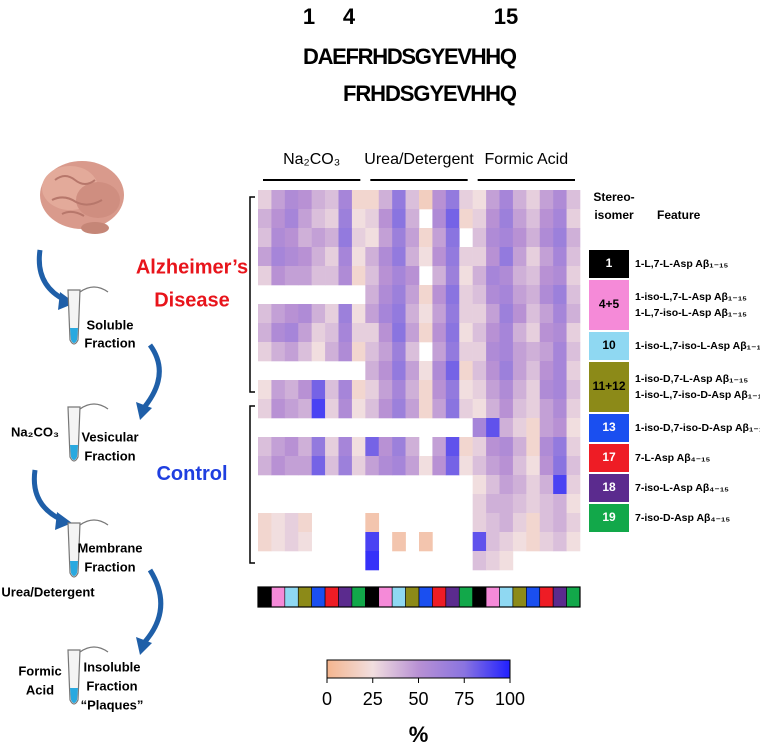 The width and height of the screenshot is (760, 751). I want to click on label: Insoluble, so click(111, 666).